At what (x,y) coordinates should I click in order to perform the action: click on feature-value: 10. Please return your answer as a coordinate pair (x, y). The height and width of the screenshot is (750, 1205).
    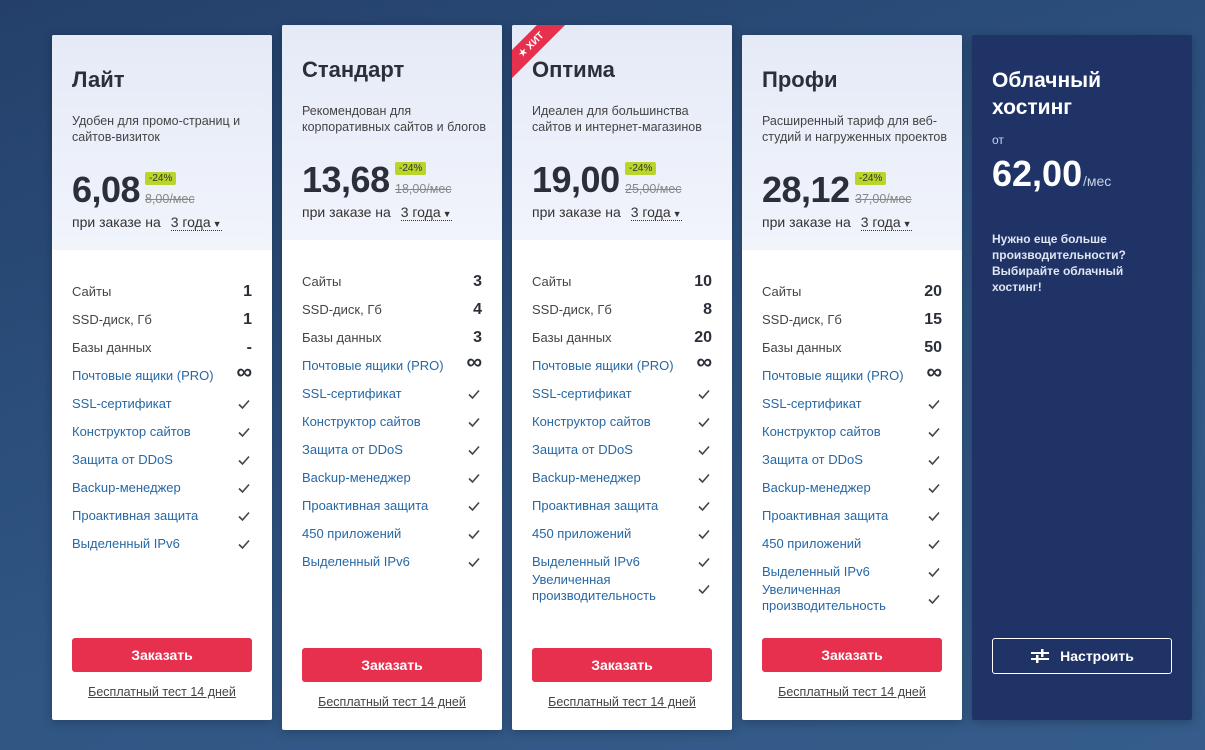
    Looking at the image, I should click on (703, 281).